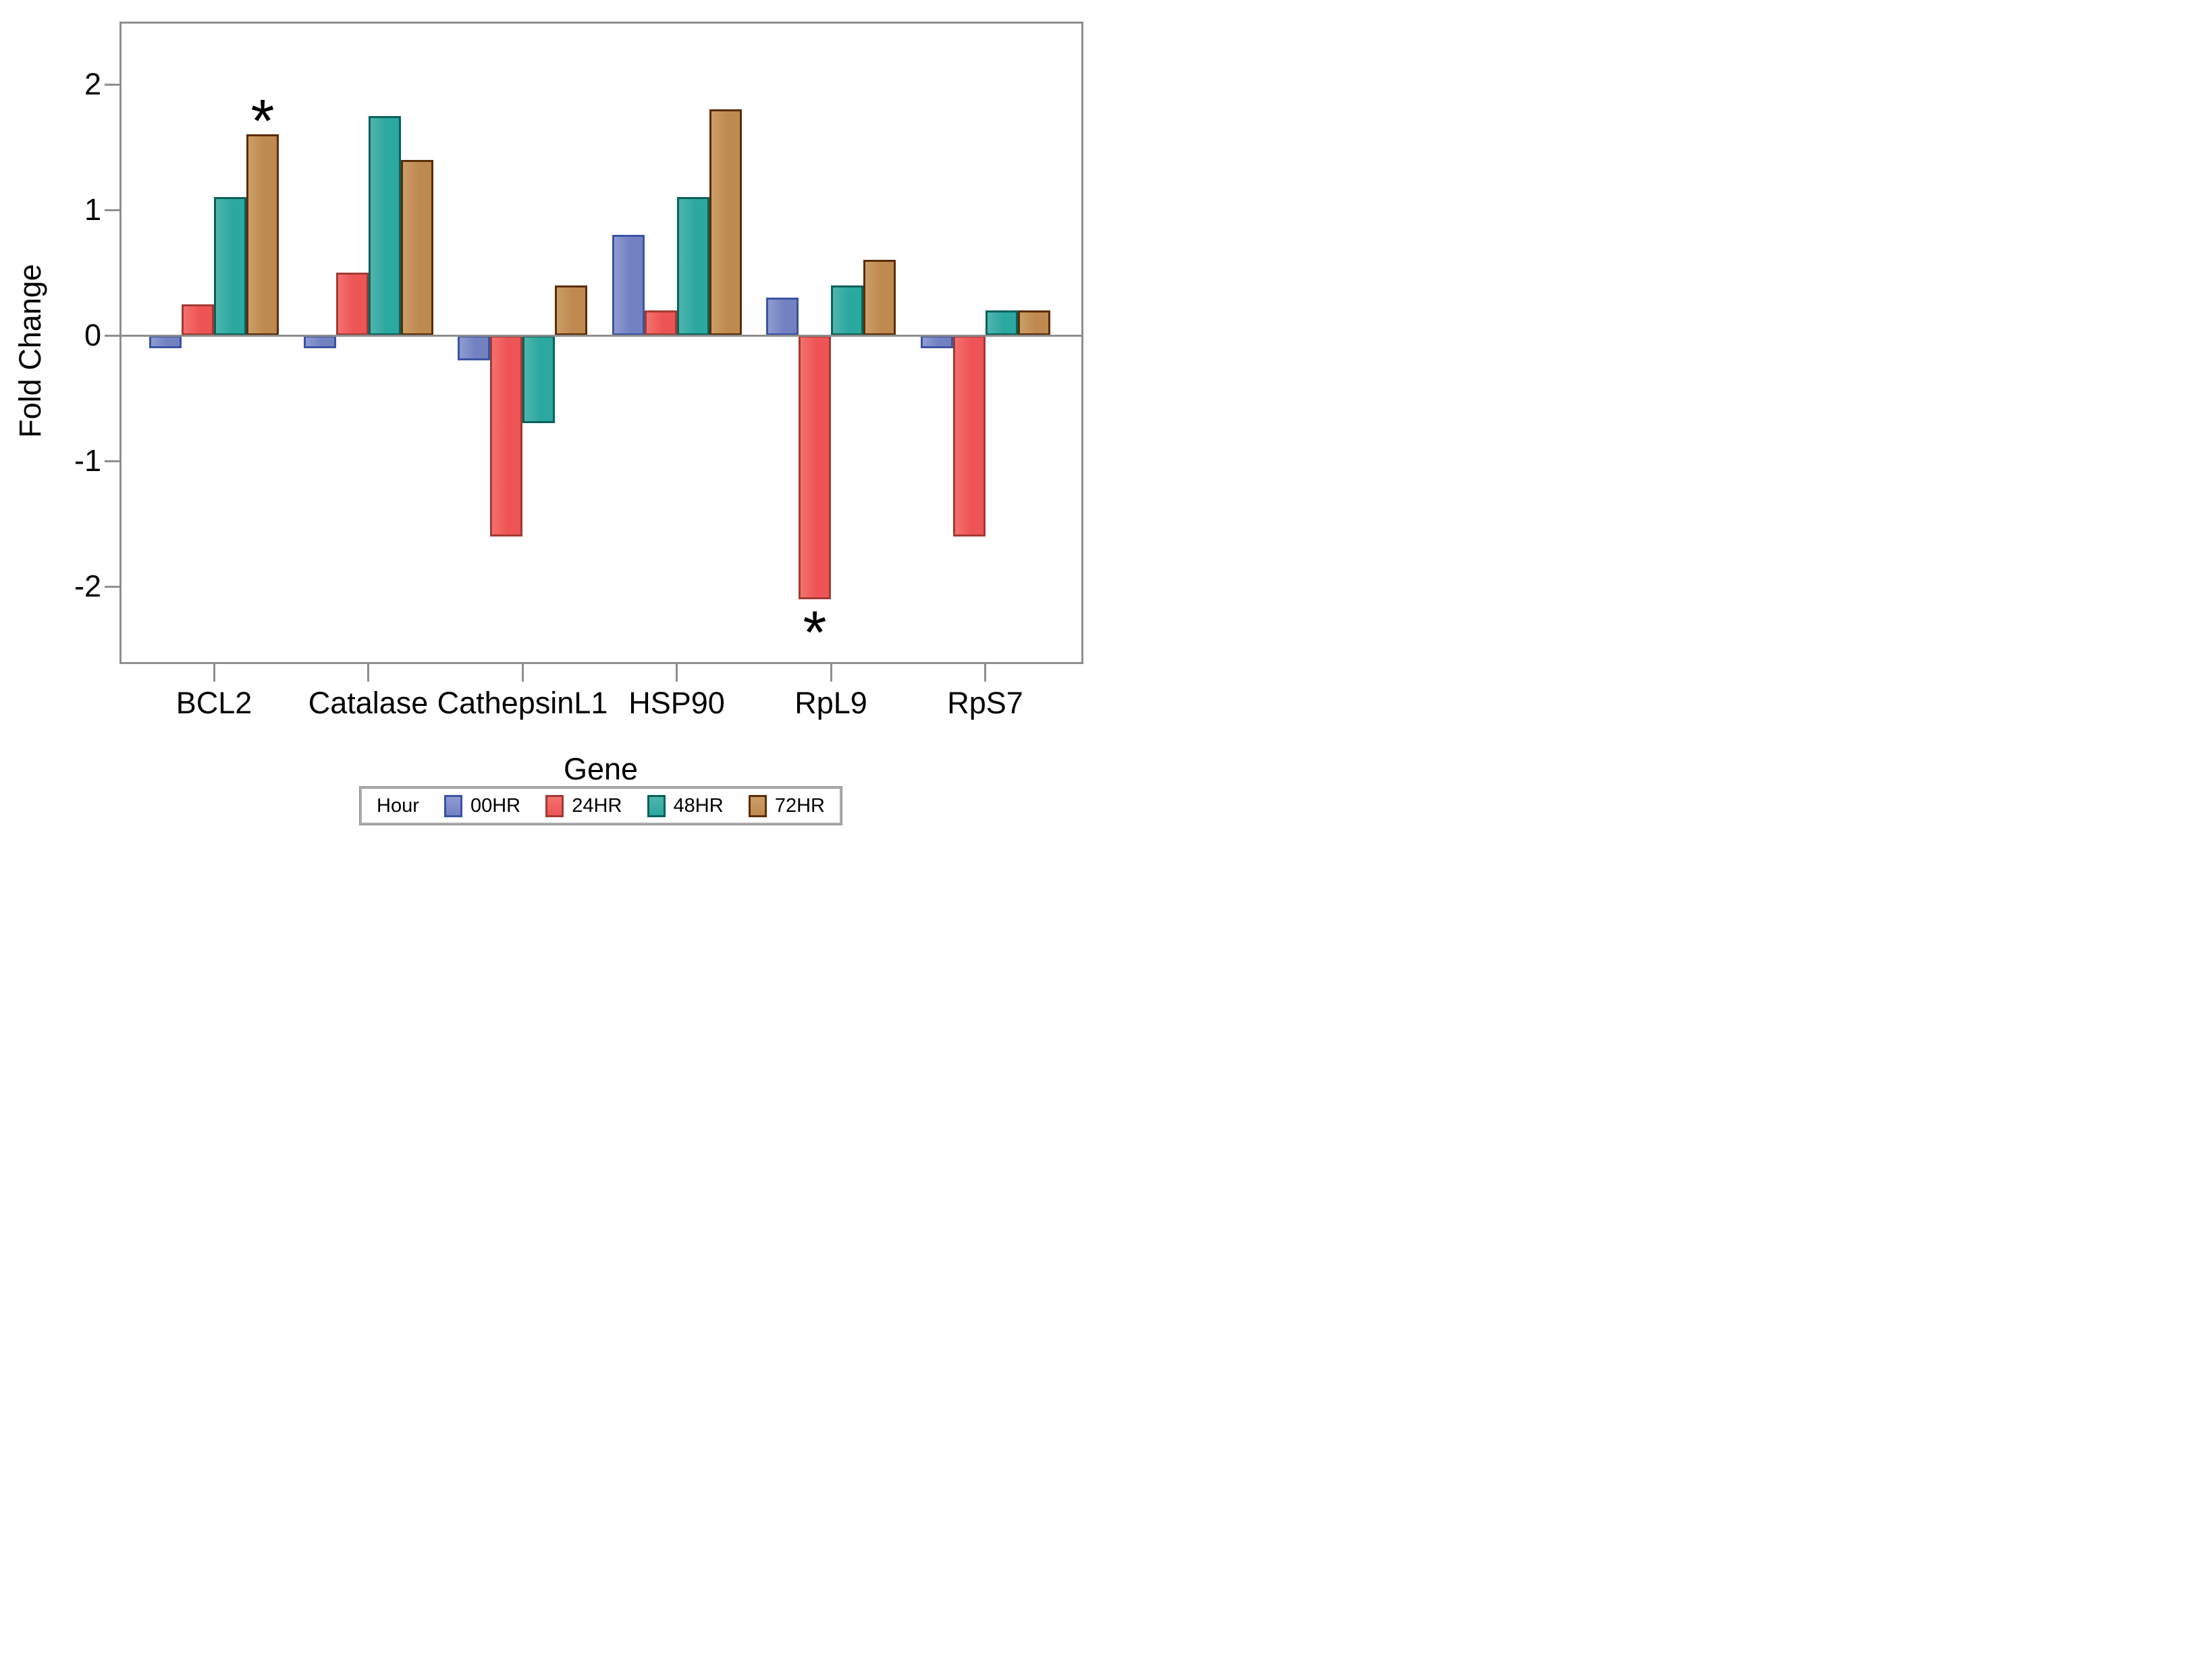 This screenshot has width=2212, height=1677. Describe the element at coordinates (92, 335) in the screenshot. I see `y-tick-label-0: 0` at that location.